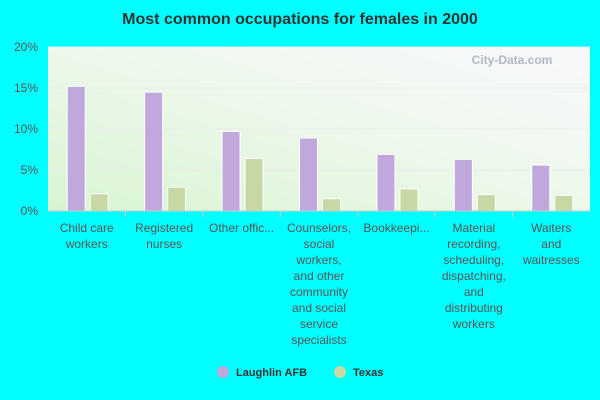  What do you see at coordinates (319, 308) in the screenshot?
I see `x-tick-label: and social` at bounding box center [319, 308].